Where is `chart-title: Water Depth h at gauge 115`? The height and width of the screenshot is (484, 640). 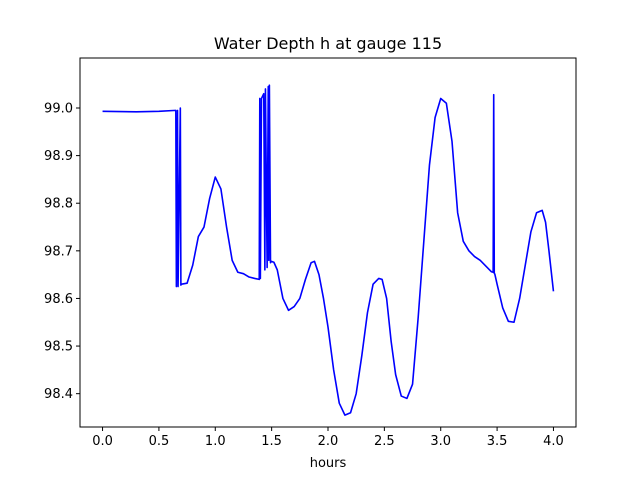
chart-title: Water Depth h at gauge 115 is located at coordinates (328, 43).